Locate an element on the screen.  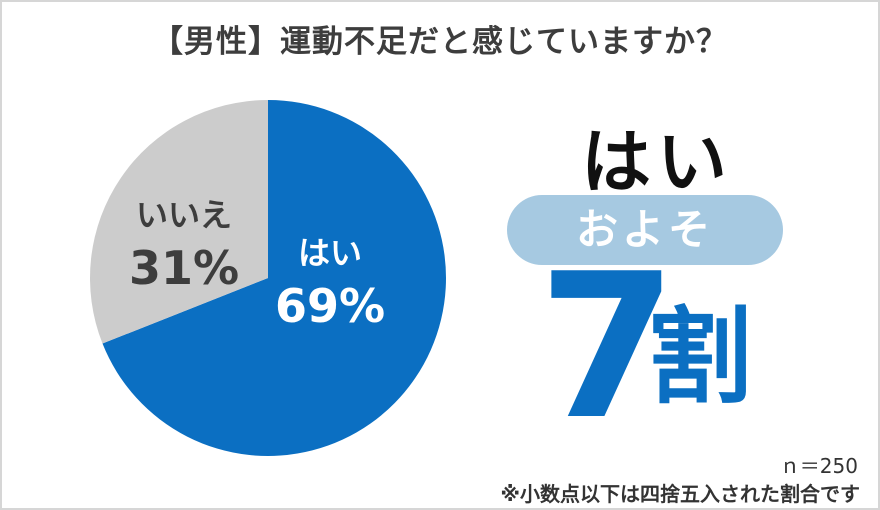
pie-category-label-1: はい is located at coordinates (330, 253).